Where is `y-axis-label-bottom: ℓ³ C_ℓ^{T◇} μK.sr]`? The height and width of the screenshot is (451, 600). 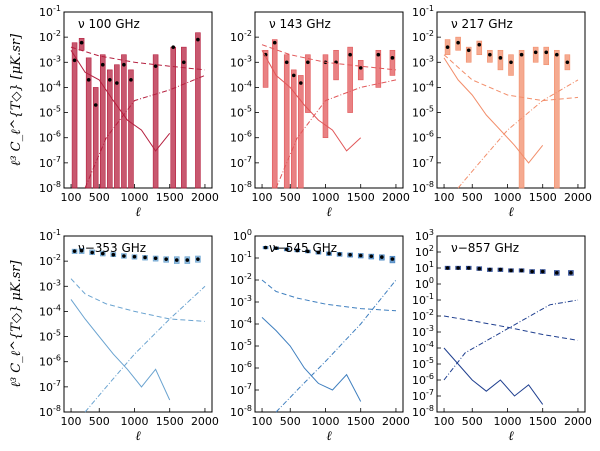
y-axis-label-bottom: ℓ³ C_ℓ^{T◇} μK.sr] is located at coordinates (16, 324).